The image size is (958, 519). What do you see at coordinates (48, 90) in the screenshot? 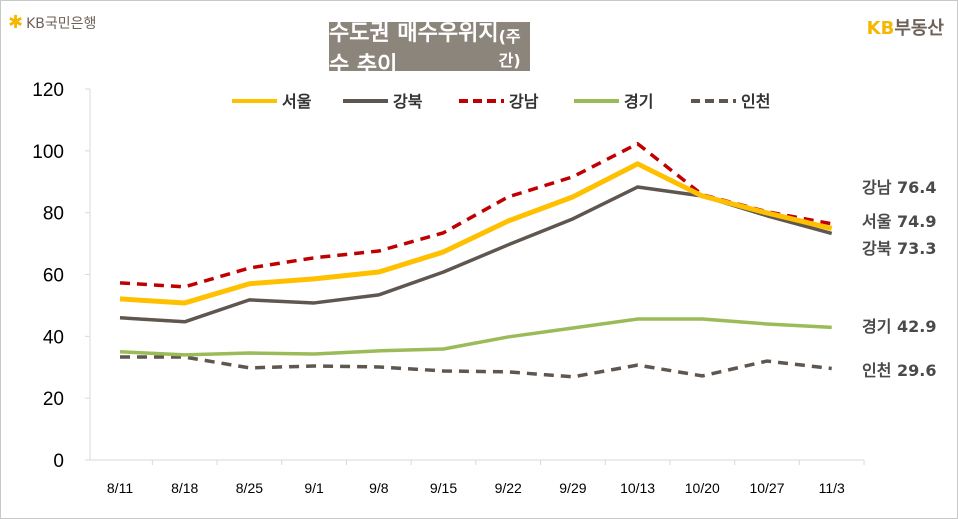
I see `y-tick-label: 120` at bounding box center [48, 90].